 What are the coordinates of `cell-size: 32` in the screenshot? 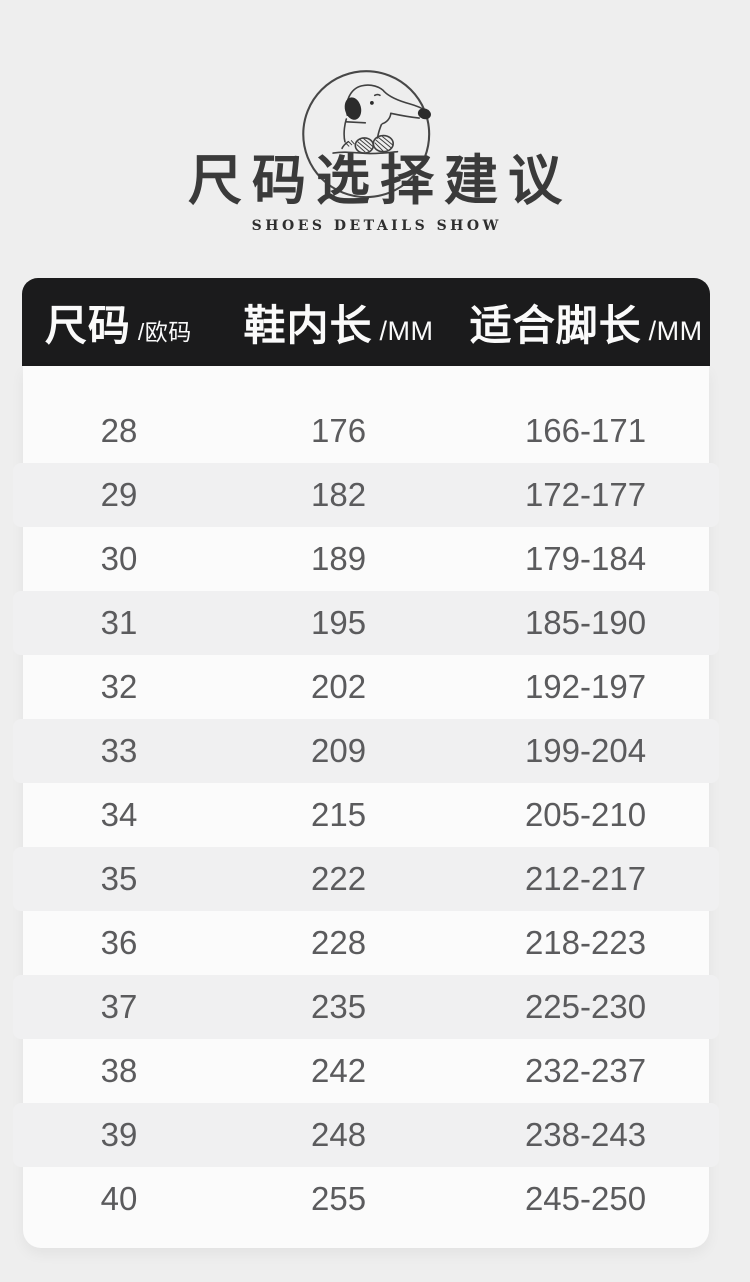 It's located at (119, 686).